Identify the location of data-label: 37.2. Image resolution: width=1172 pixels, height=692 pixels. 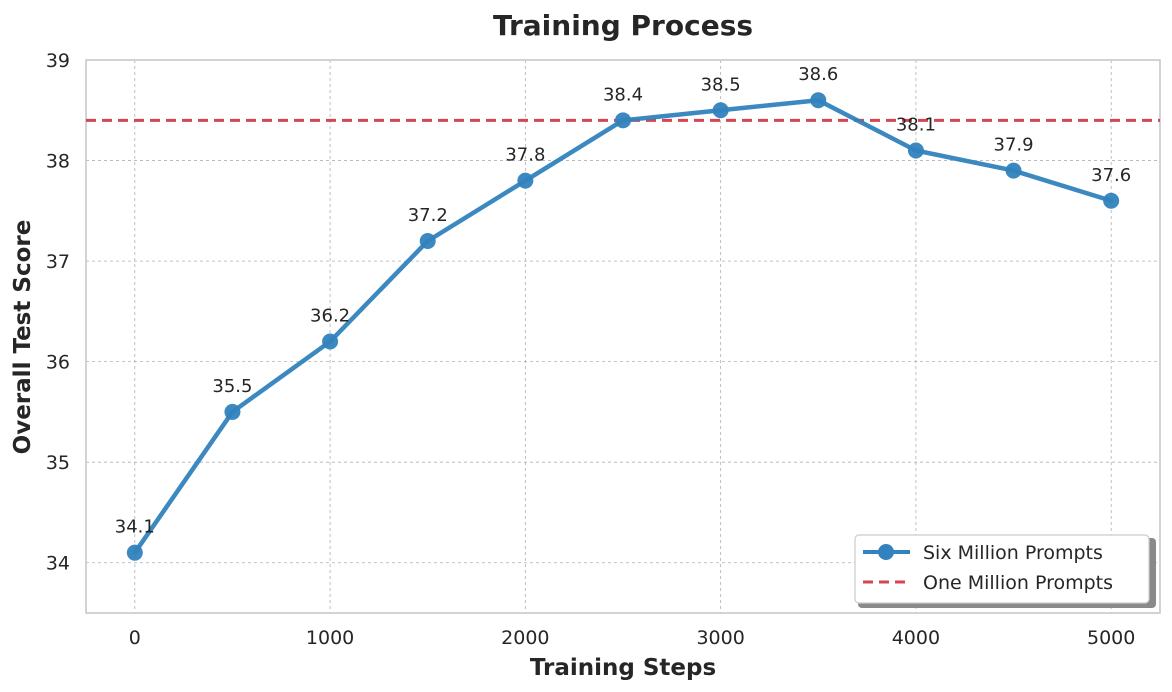
(428, 215).